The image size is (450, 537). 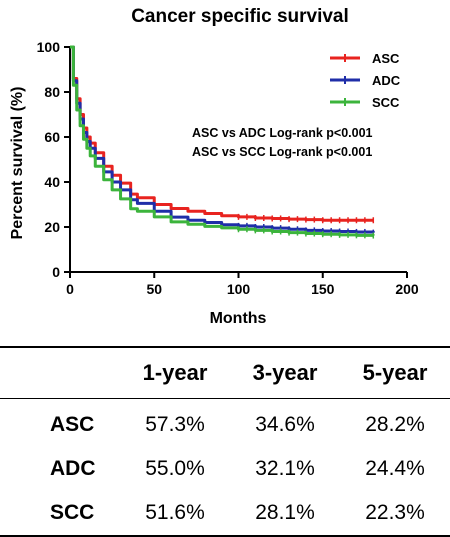 I want to click on y-tick-label: 80, so click(x=52, y=92).